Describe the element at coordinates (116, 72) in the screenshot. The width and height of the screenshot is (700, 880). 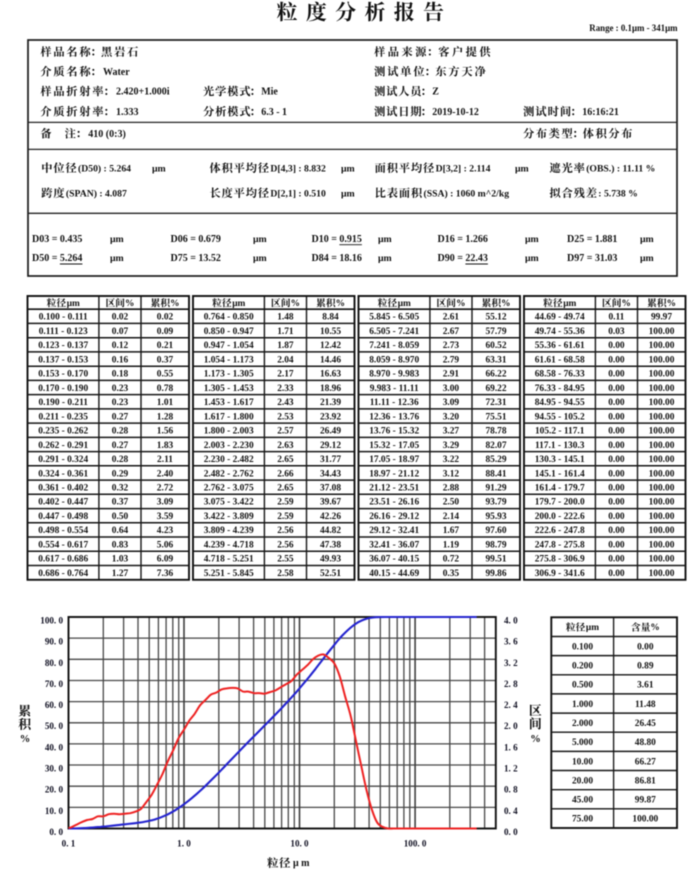
I see `svg-text: Water` at that location.